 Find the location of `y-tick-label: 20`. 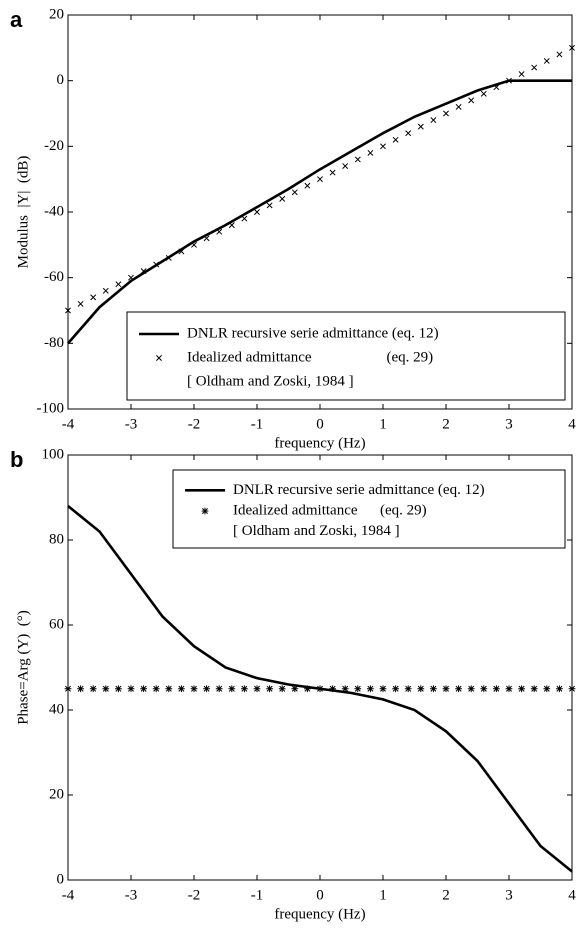

y-tick-label: 20 is located at coordinates (56, 14).